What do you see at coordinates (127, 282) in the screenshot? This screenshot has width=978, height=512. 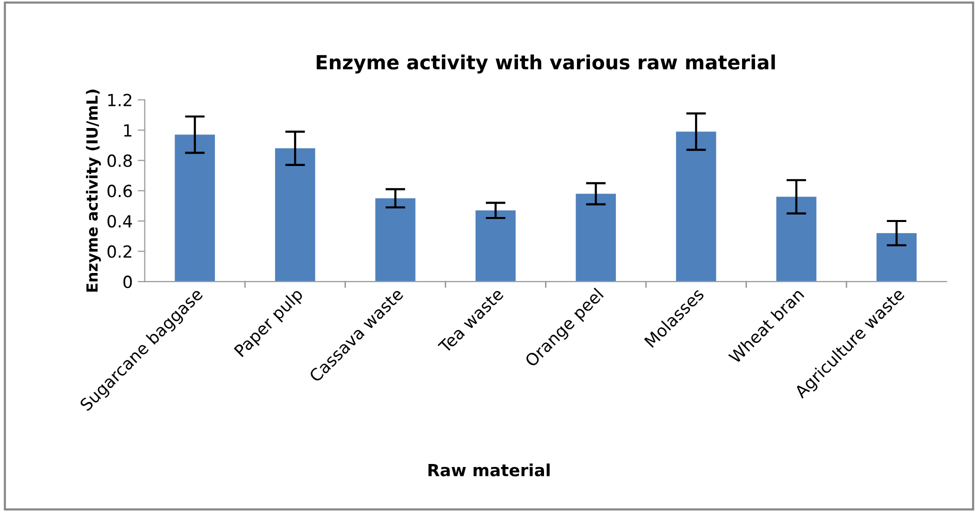 I see `y-tick-label: 0` at bounding box center [127, 282].